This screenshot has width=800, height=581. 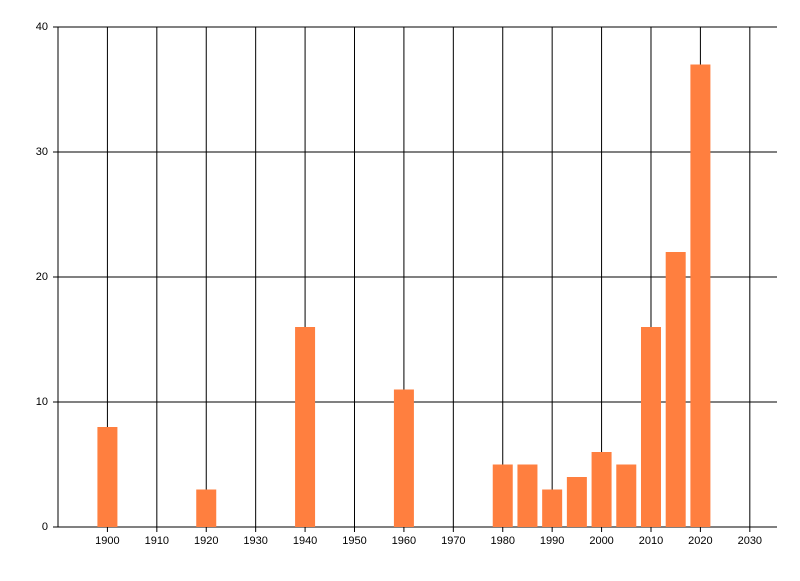 What do you see at coordinates (42, 402) in the screenshot?
I see `y-tick-label: 10` at bounding box center [42, 402].